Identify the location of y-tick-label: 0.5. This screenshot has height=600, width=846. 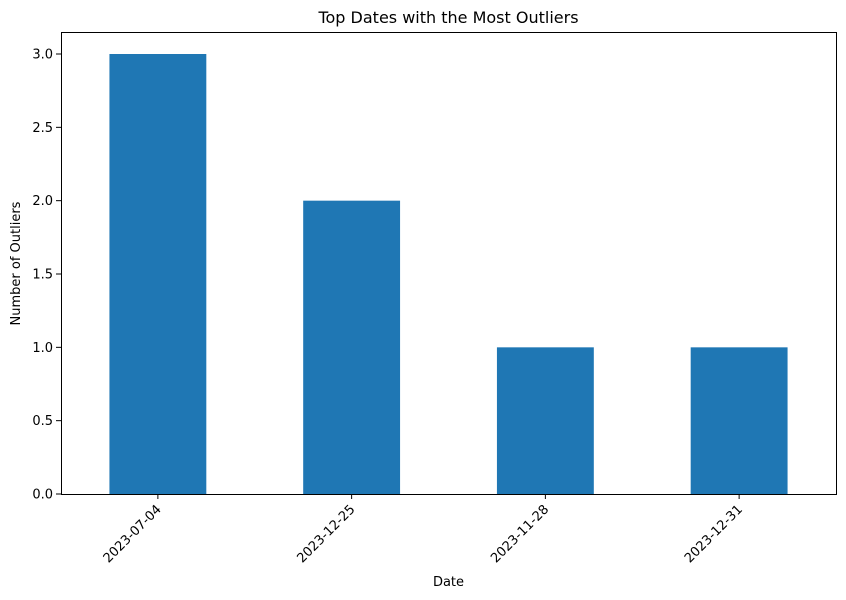
(42, 421).